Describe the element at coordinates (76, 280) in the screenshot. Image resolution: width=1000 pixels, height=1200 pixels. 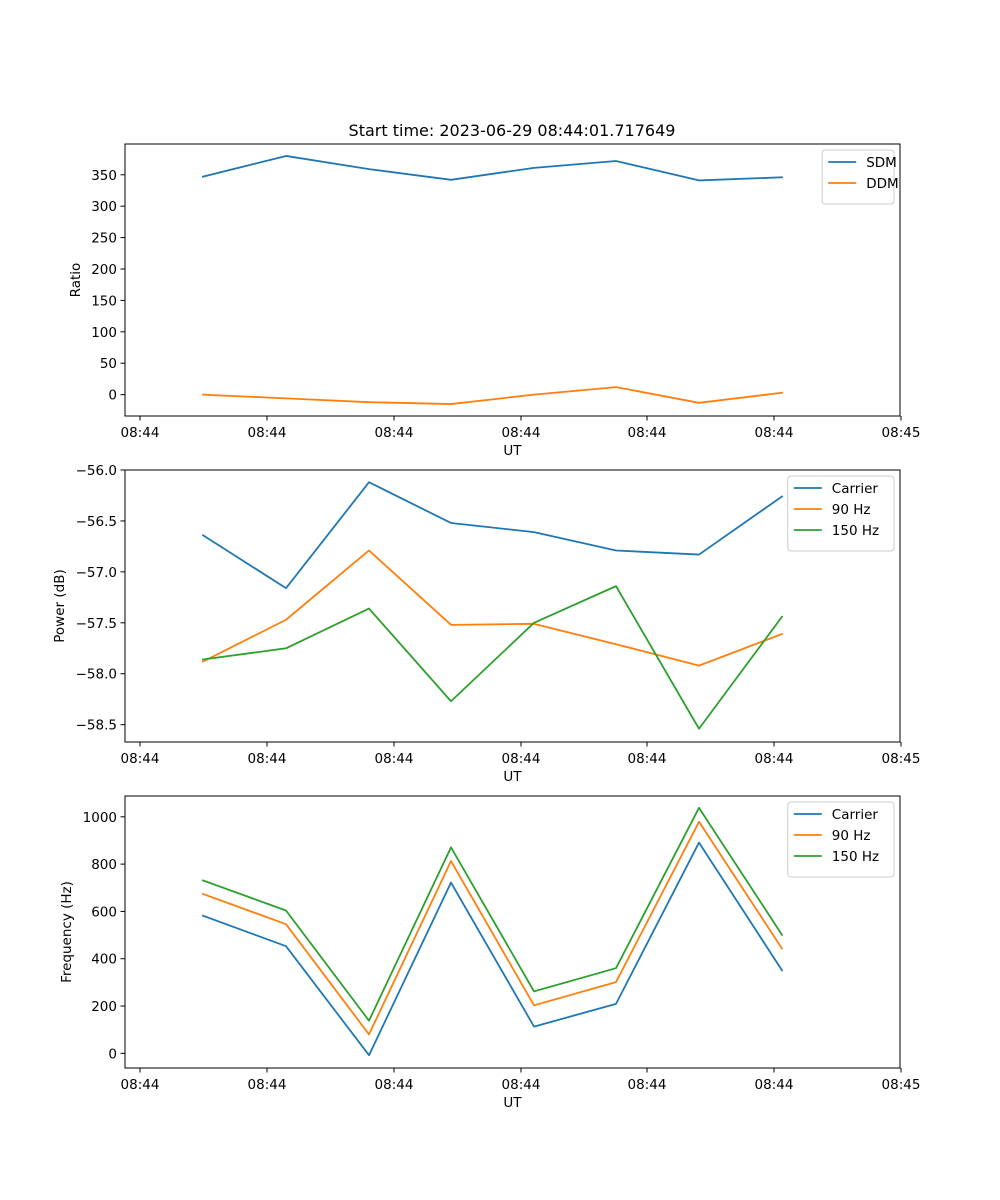
I see `y-axis-label: Ratio` at that location.